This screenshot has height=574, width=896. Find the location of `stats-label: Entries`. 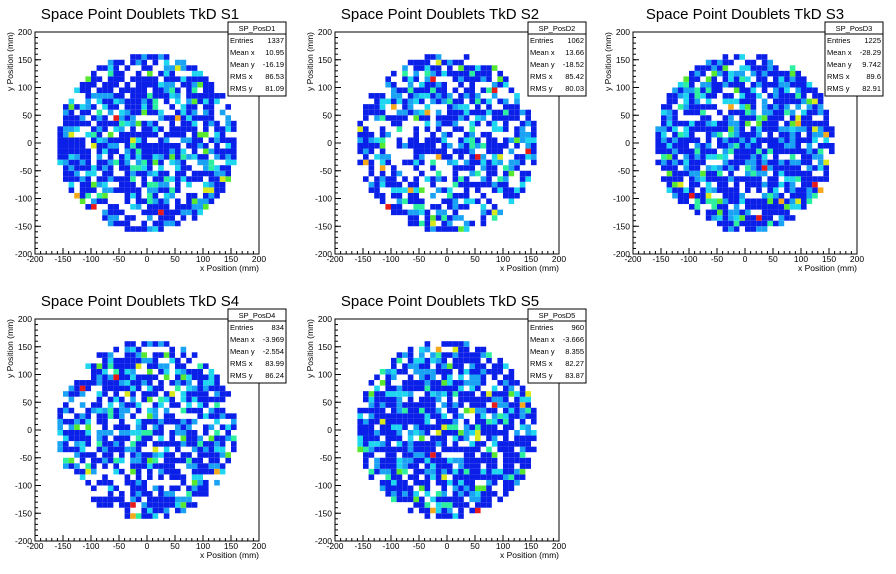

stats-label: Entries is located at coordinates (542, 327).